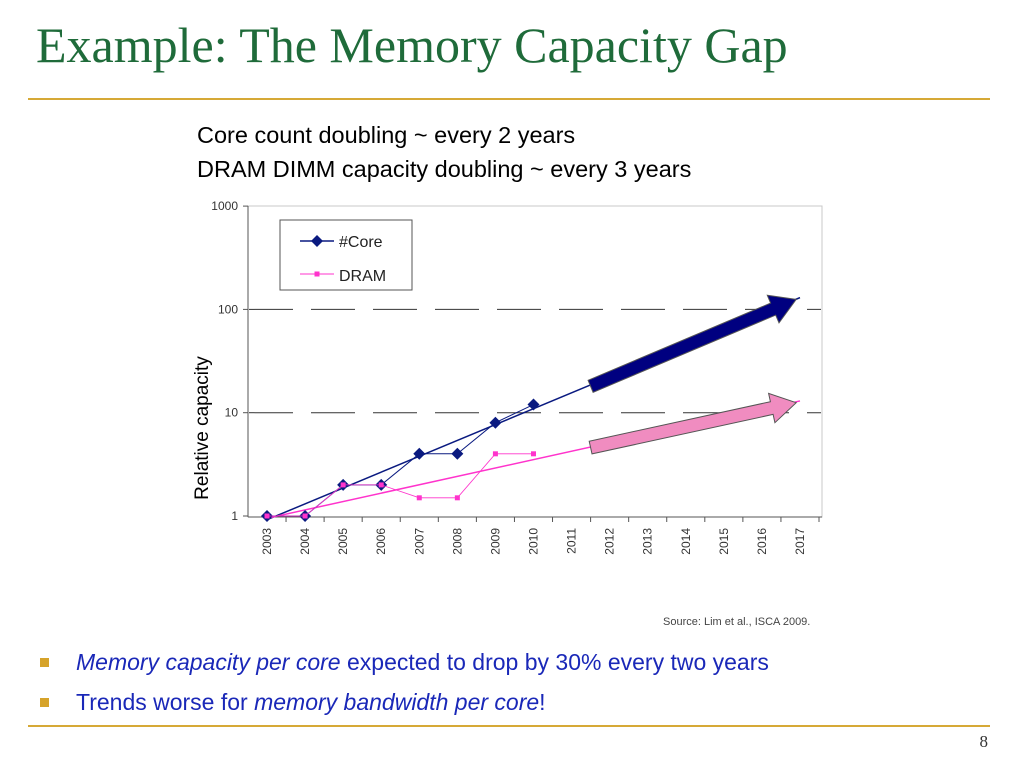 This screenshot has height=768, width=1024. I want to click on x-tick-label: 2010, so click(533, 541).